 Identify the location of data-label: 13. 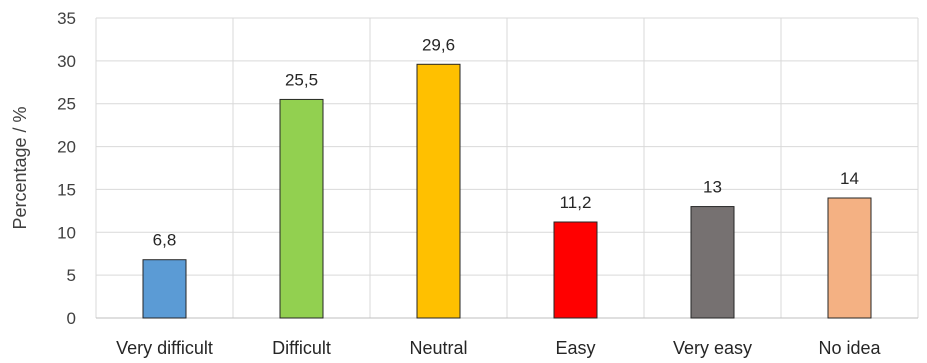
(712, 187).